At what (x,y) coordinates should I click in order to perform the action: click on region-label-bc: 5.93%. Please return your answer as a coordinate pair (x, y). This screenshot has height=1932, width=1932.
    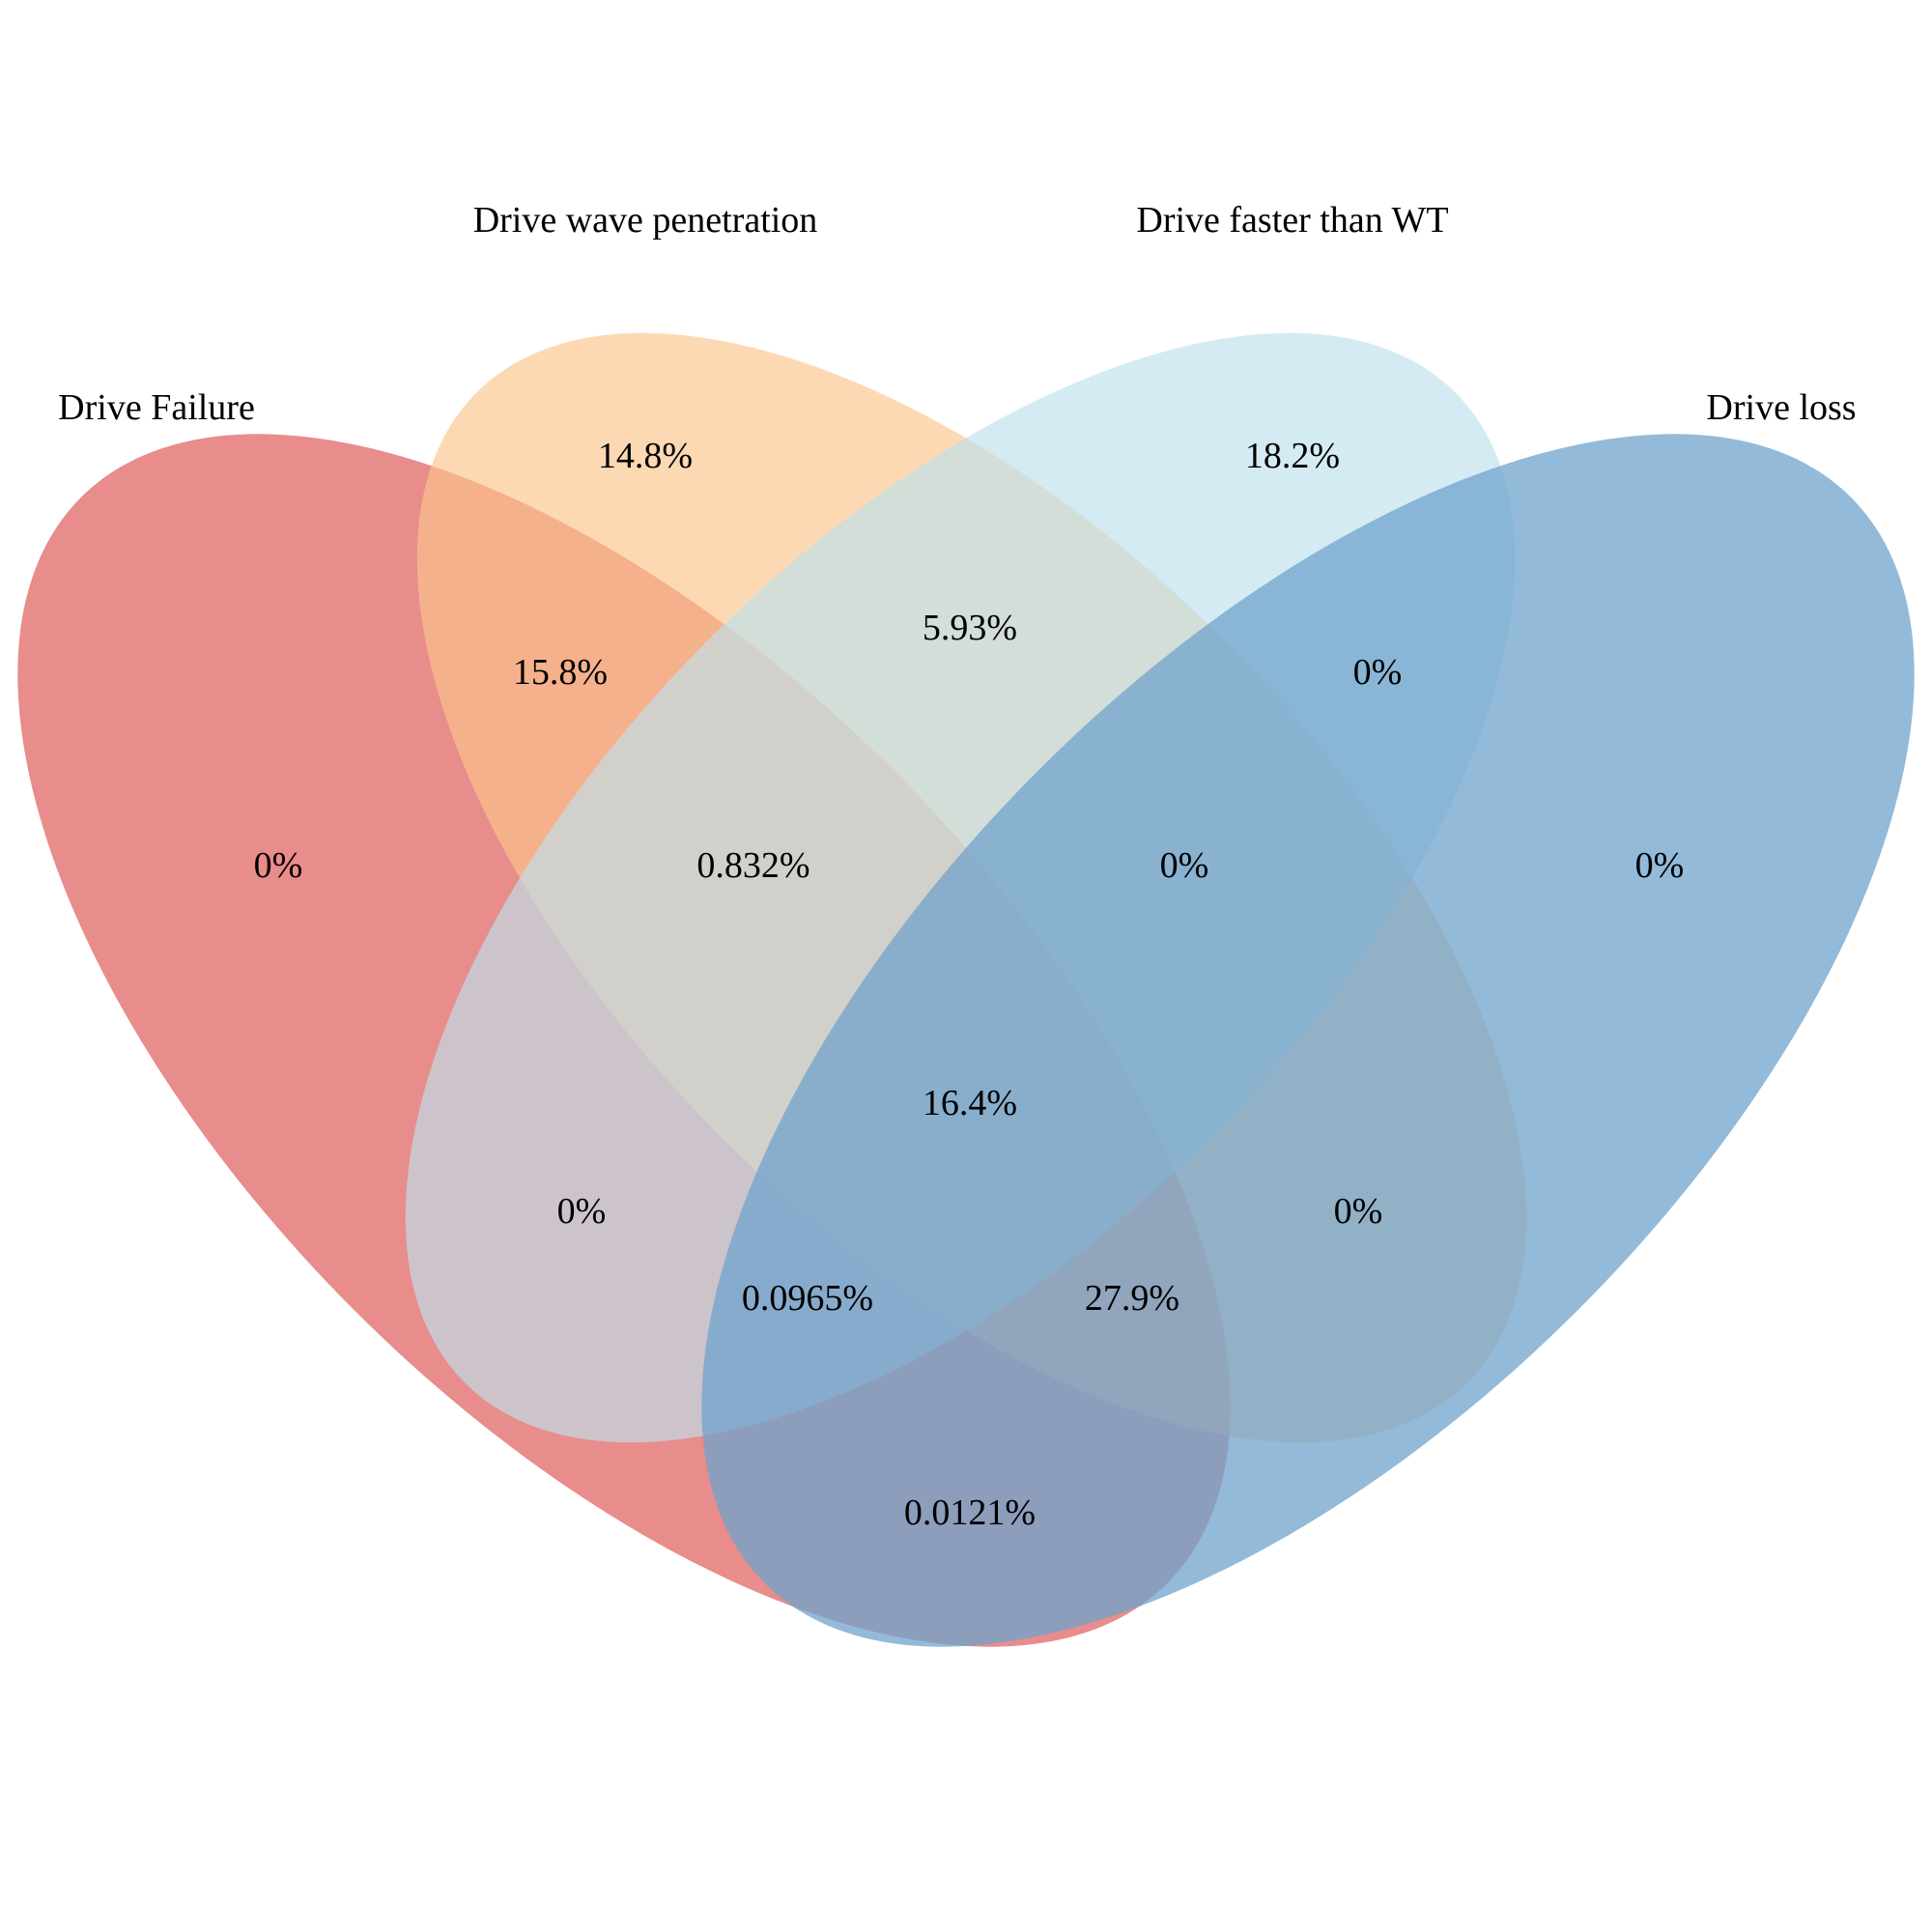
    Looking at the image, I should click on (970, 628).